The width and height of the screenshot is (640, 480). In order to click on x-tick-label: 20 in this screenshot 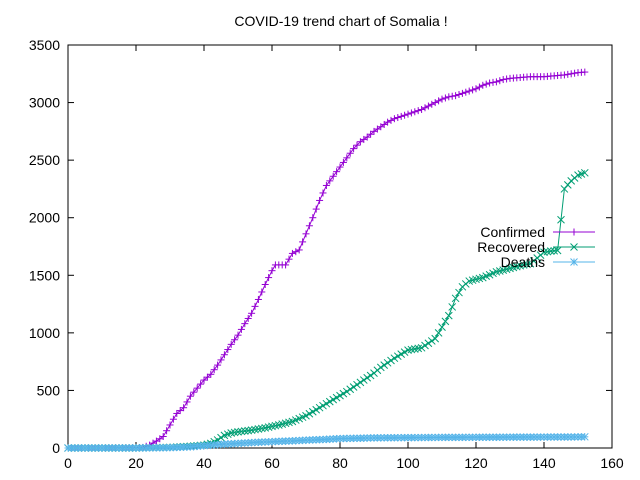, I will do `click(136, 463)`.